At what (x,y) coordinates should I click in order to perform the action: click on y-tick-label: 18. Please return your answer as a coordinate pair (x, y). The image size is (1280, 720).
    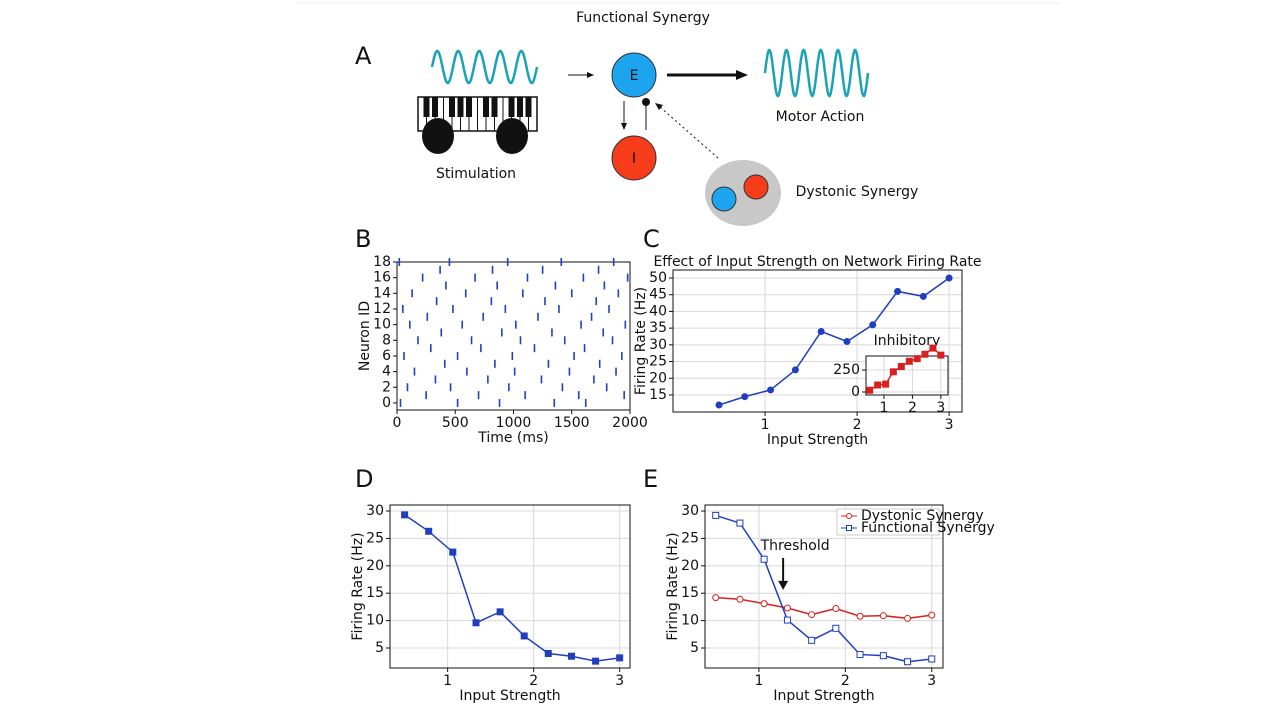
    Looking at the image, I should click on (382, 262).